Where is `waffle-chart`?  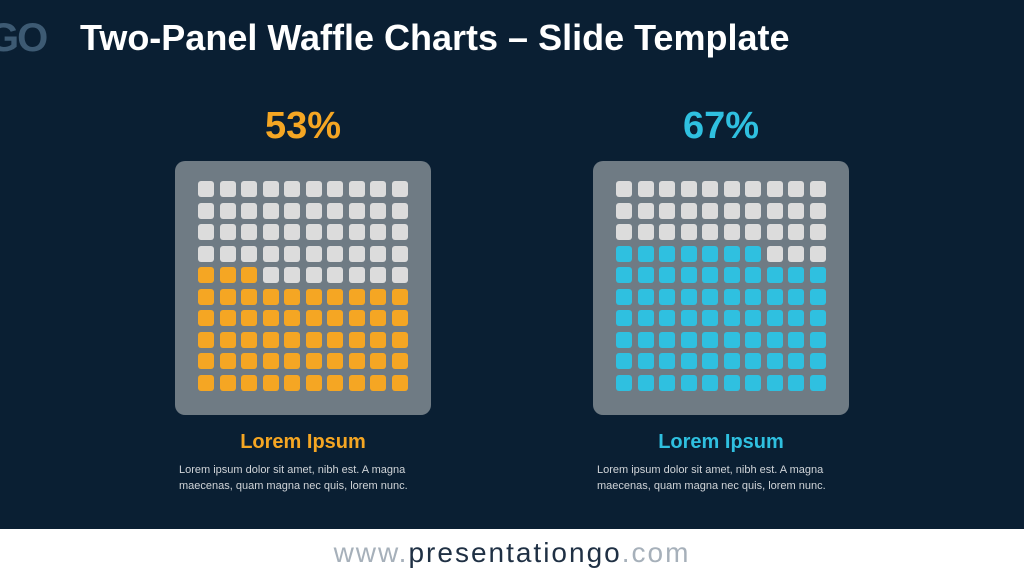
waffle-chart is located at coordinates (303, 288).